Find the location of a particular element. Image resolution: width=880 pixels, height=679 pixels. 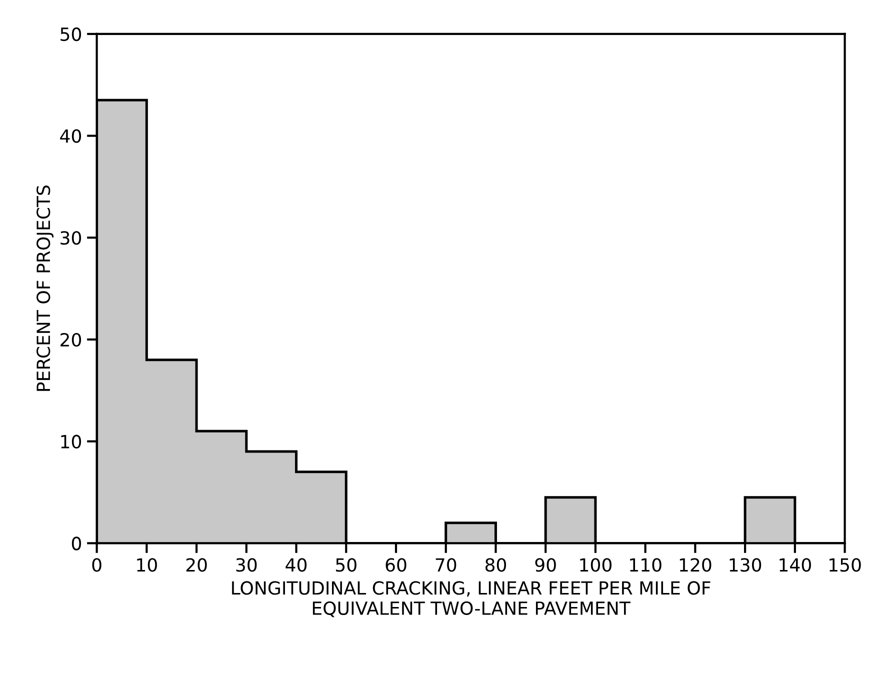

y-tick-label: 30 is located at coordinates (71, 238).